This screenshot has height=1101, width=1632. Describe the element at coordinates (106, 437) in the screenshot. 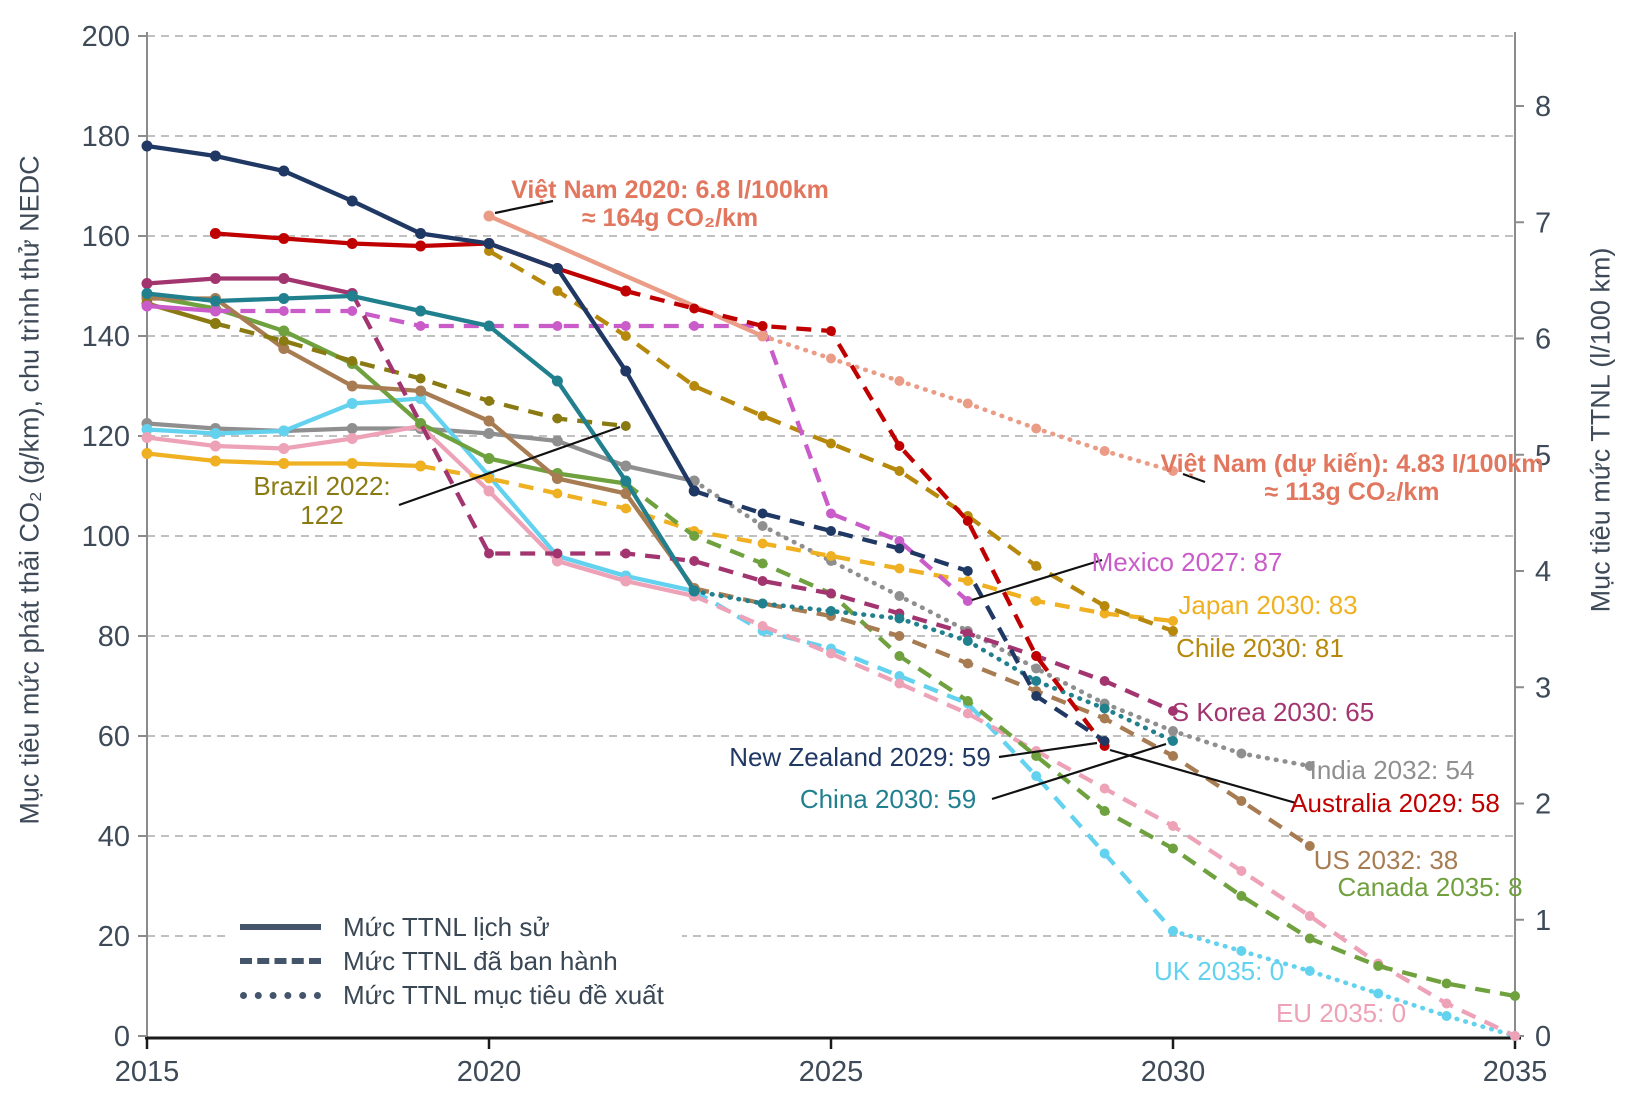

I see `svg-text: 120` at that location.